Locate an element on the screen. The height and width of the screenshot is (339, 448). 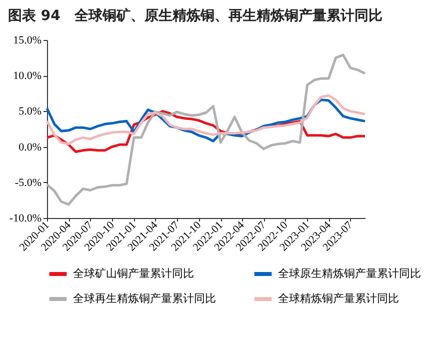
legend-label: 全球再生精炼铜产量累计同比 is located at coordinates (144, 298).